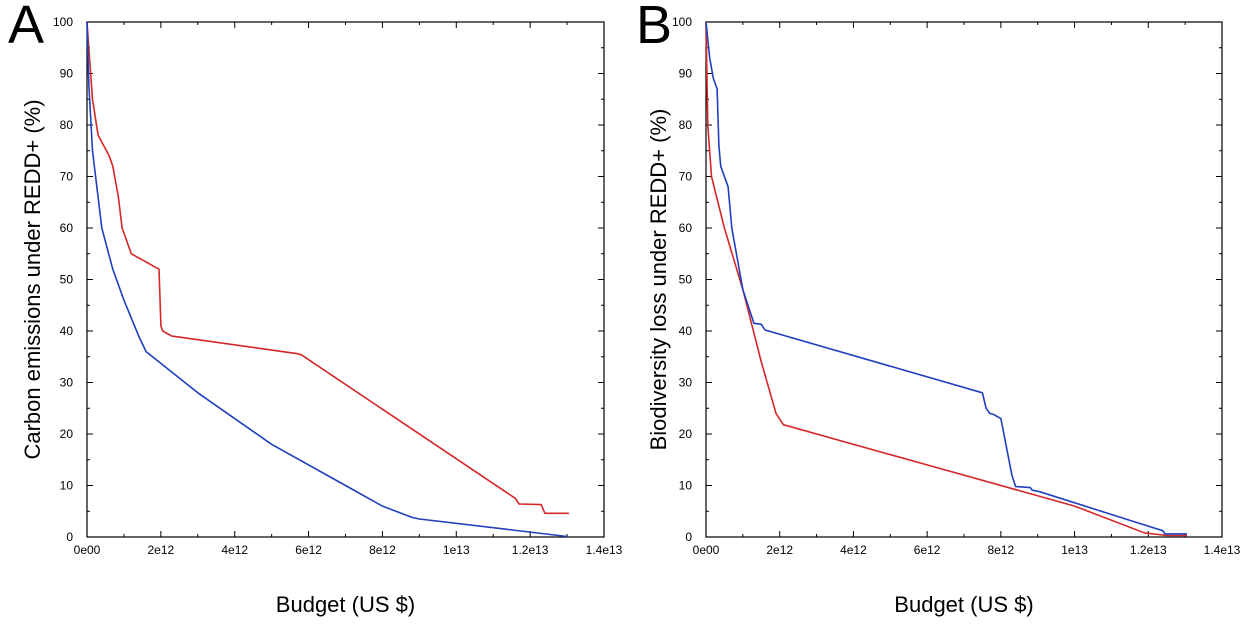  Describe the element at coordinates (530, 550) in the screenshot. I see `panel-a-x-tick-label: 1.2e13` at that location.